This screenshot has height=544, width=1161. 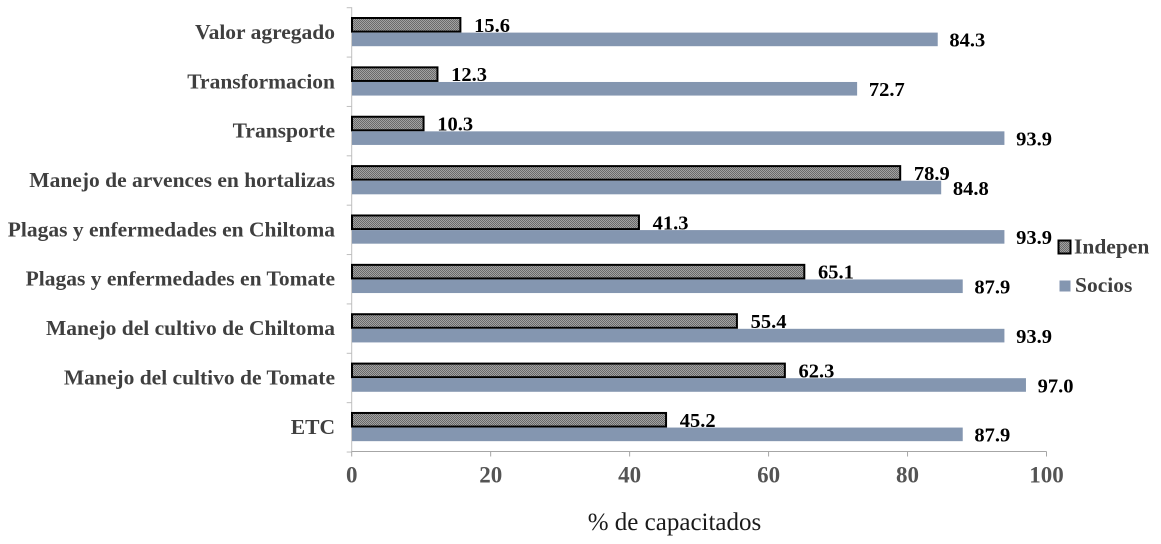 What do you see at coordinates (265, 32) in the screenshot?
I see `svg-text: Valor agregado` at bounding box center [265, 32].